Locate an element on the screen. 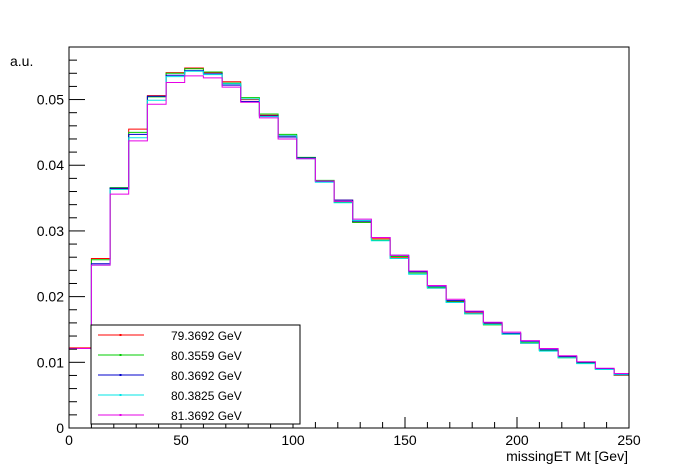  y-tick-label: 0 is located at coordinates (60, 428).